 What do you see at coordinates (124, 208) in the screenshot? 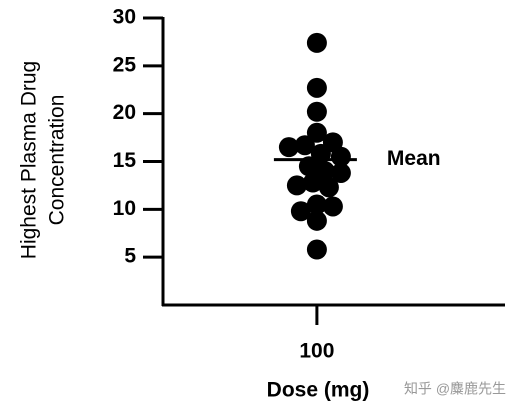
I see `y-tick-label: 10` at bounding box center [124, 208].